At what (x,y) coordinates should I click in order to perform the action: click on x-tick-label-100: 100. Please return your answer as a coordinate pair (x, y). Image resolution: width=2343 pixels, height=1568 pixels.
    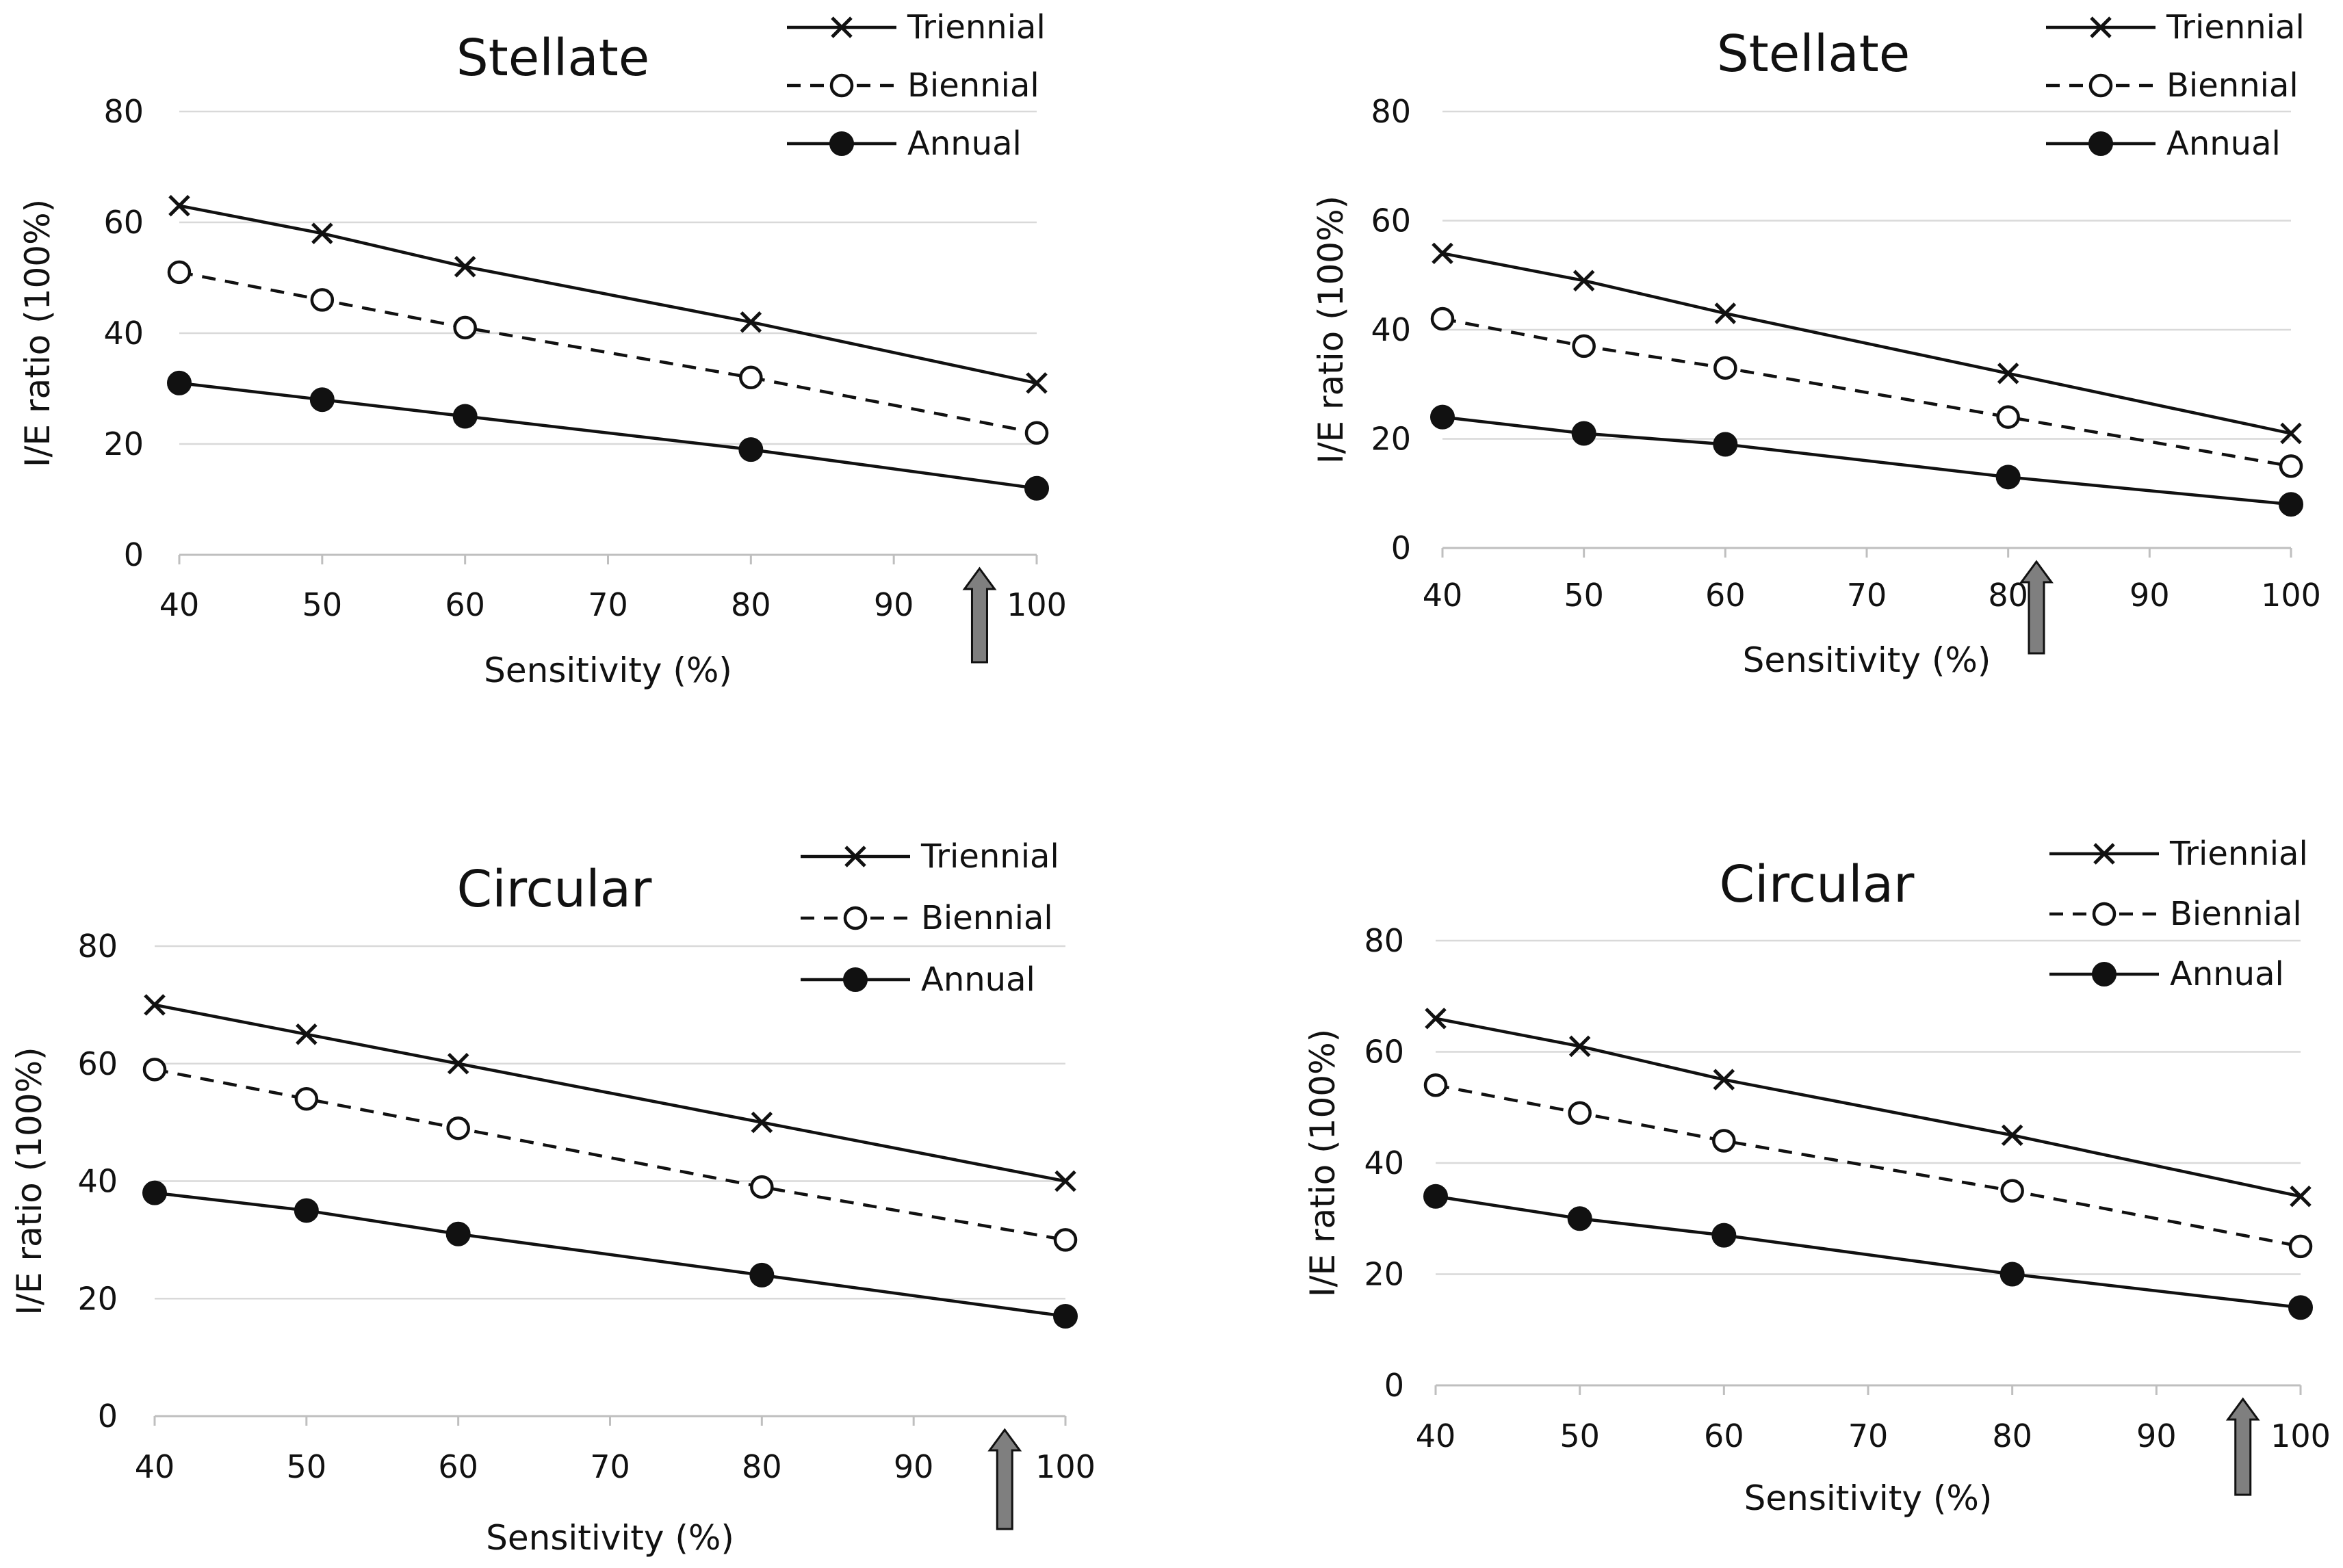
    Looking at the image, I should click on (2300, 1435).